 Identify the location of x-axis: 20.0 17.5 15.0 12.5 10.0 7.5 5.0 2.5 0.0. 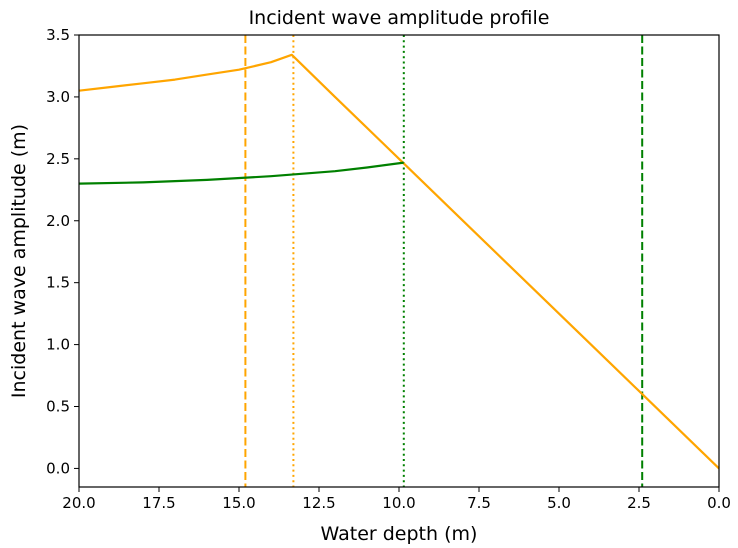
(396, 499).